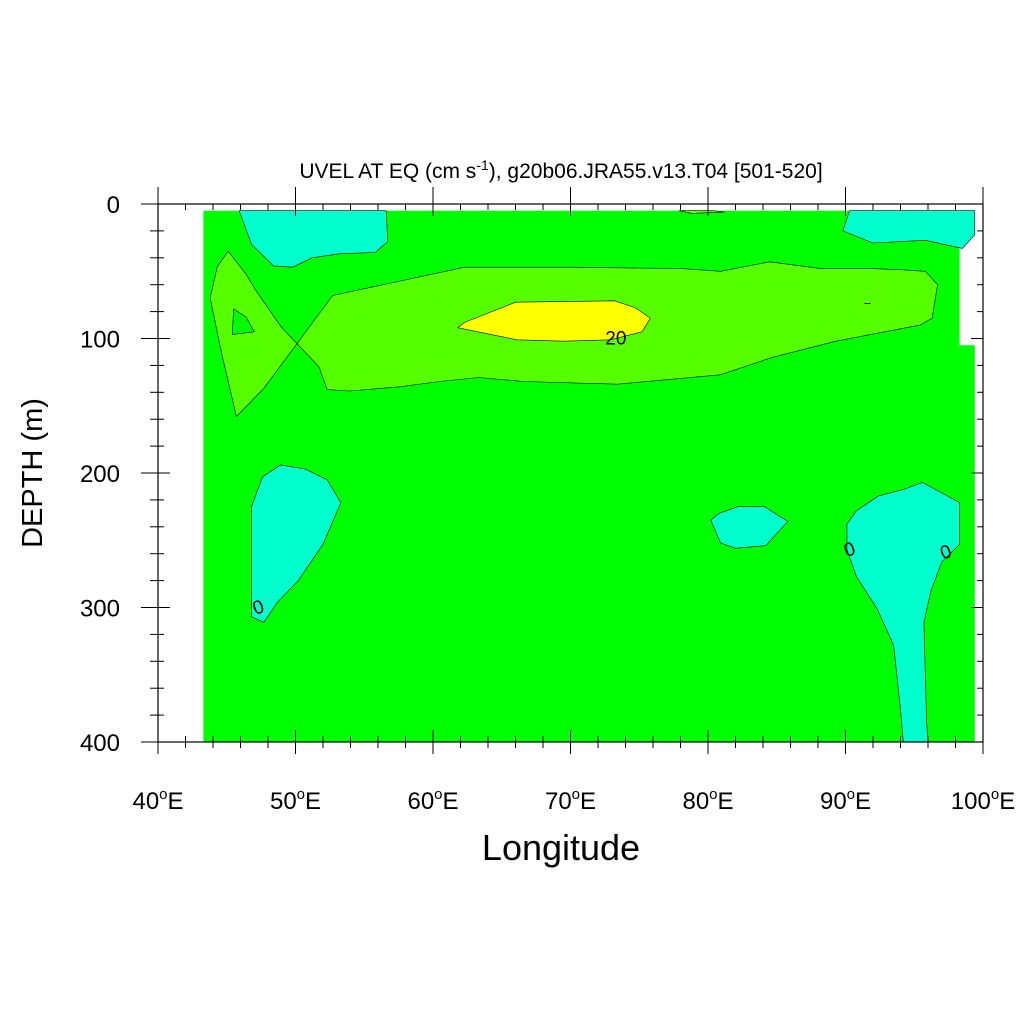  I want to click on contour-region-negative-north-west, so click(313, 239).